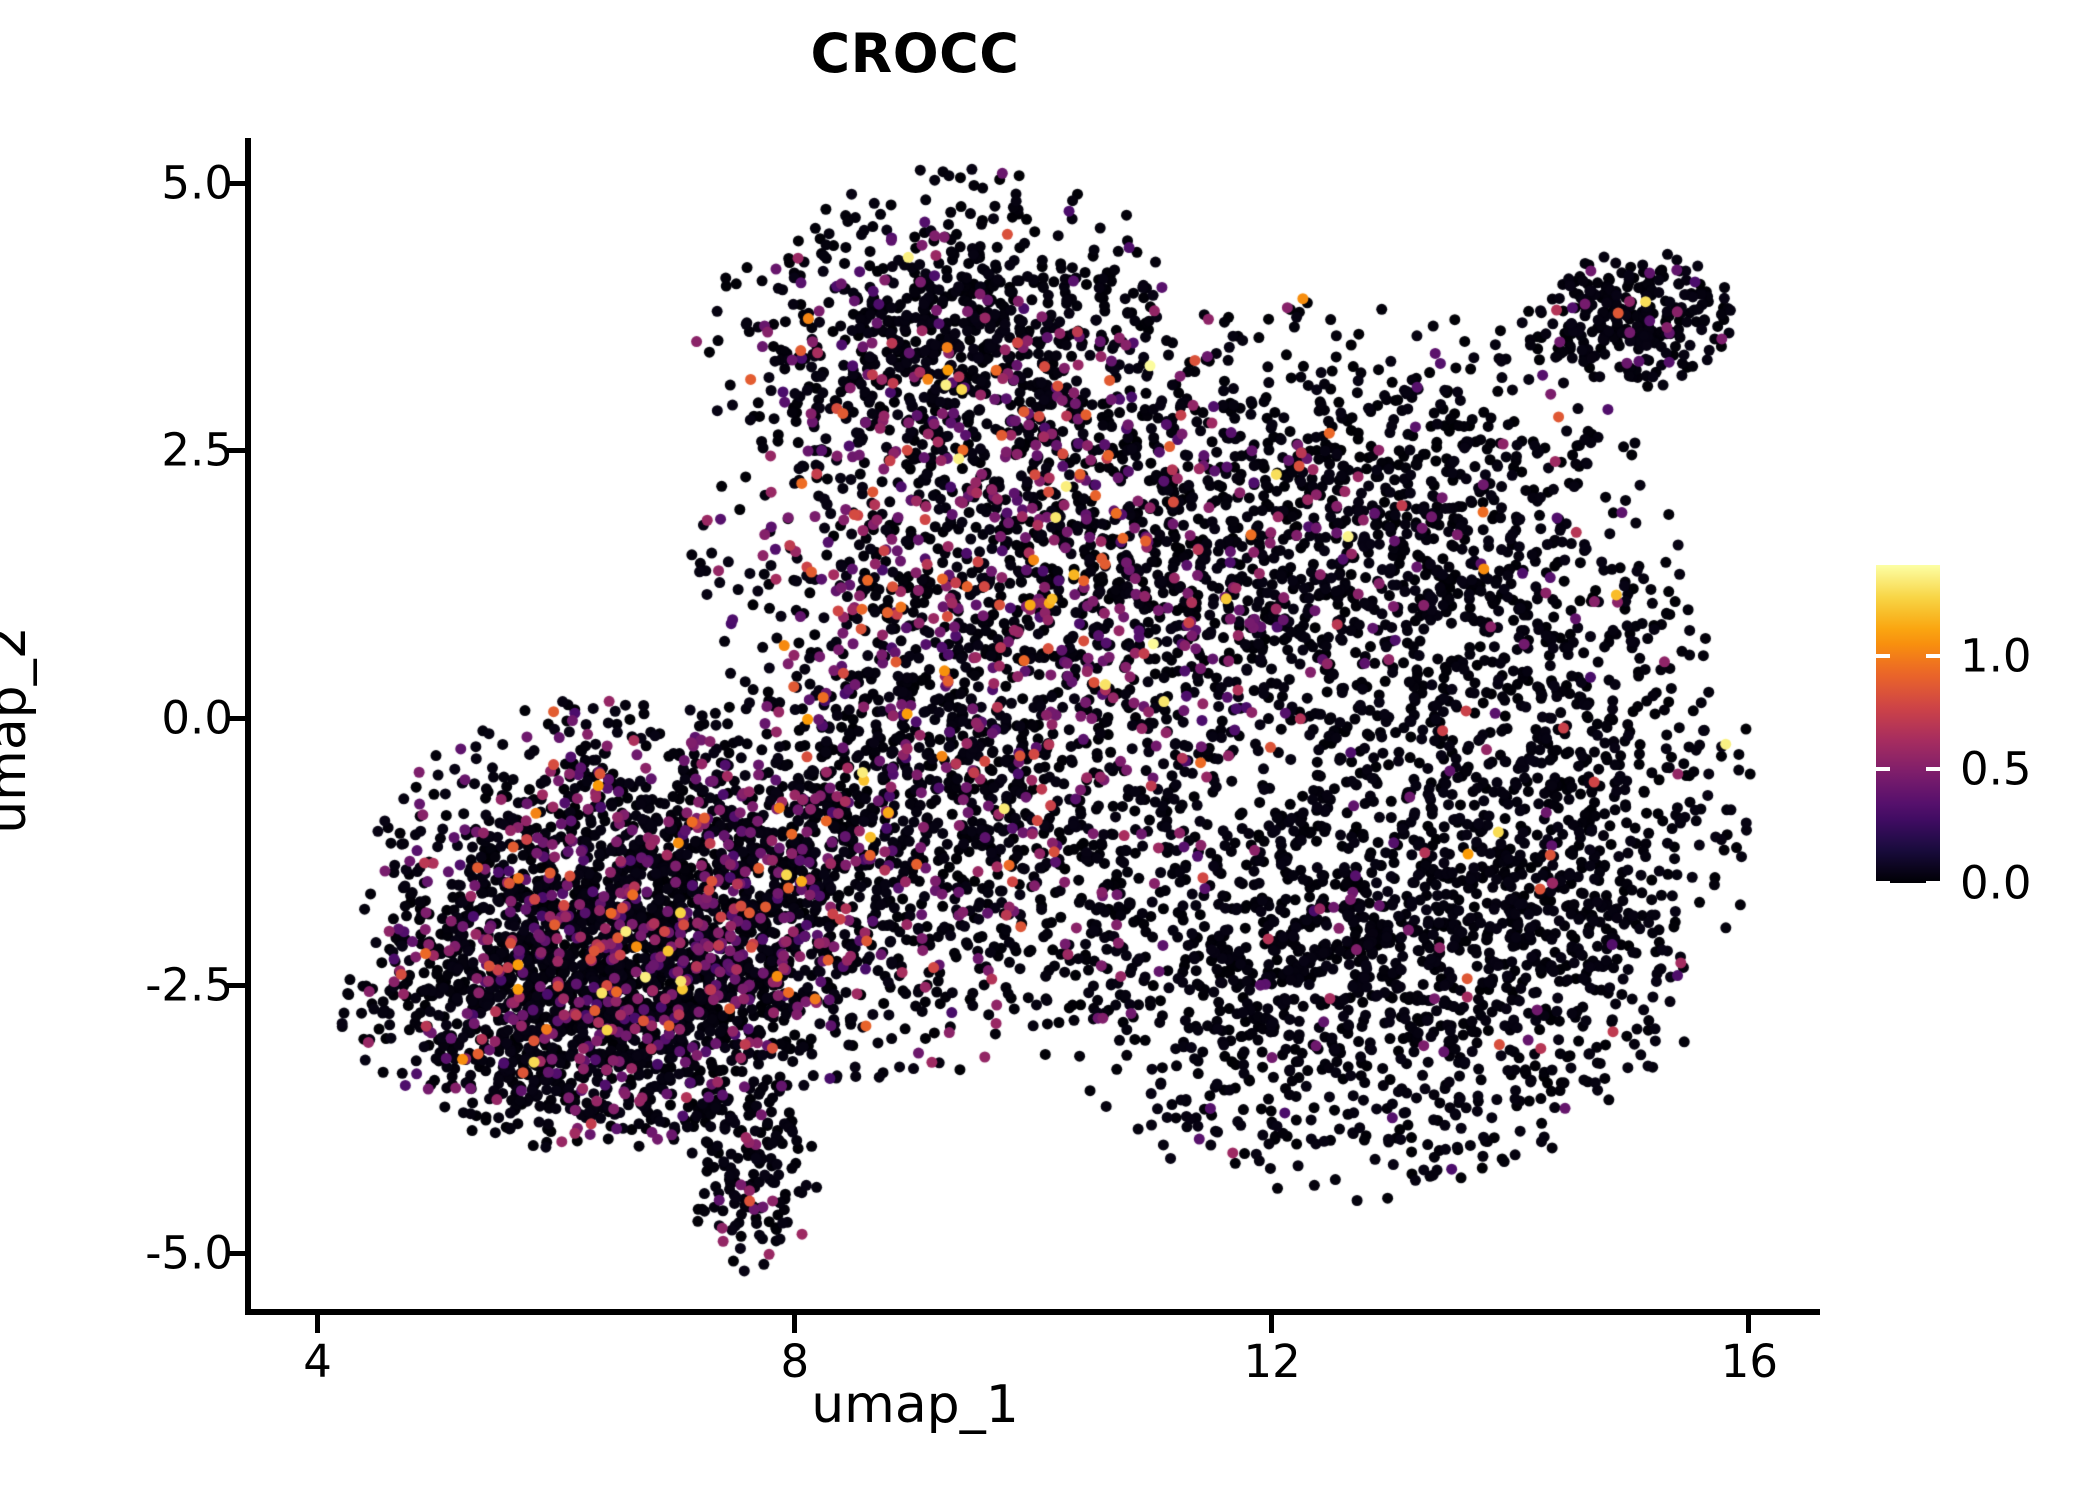  Describe the element at coordinates (1996, 656) in the screenshot. I see `colorbar-tick-label: 1.0` at that location.